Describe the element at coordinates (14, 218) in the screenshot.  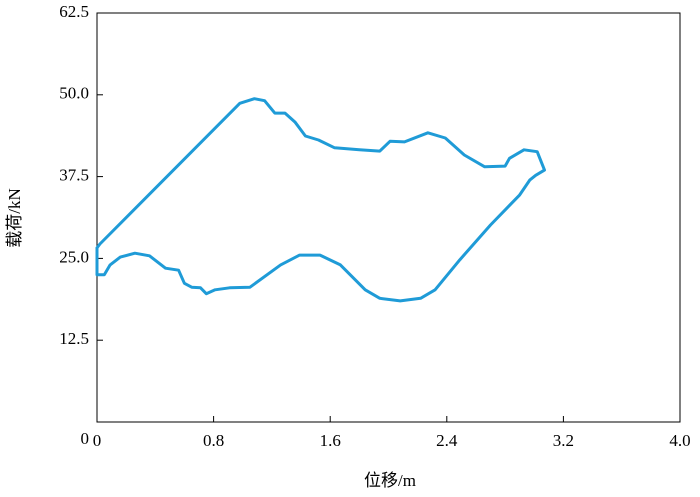
I see `y-axis-label: 载荷/kN` at that location.